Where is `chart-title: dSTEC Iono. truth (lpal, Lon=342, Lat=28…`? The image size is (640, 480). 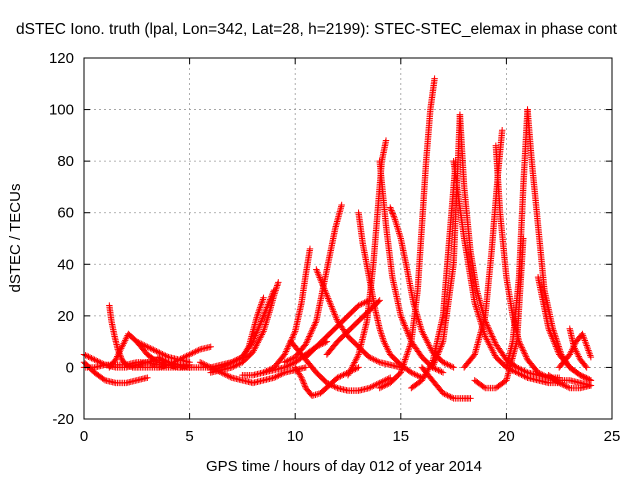 chart-title: dSTEC Iono. truth (lpal, Lon=342, Lat=28… is located at coordinates (317, 29).